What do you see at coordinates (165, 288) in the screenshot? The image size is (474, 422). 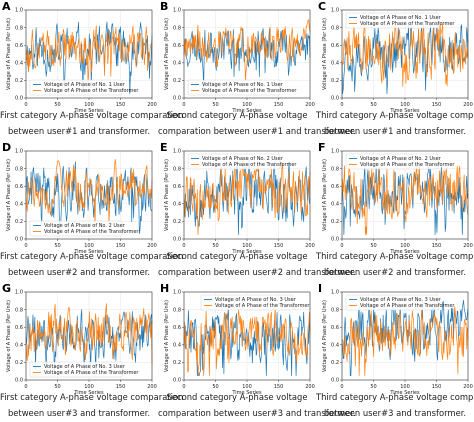 I see `panel-letter: H` at bounding box center [165, 288].